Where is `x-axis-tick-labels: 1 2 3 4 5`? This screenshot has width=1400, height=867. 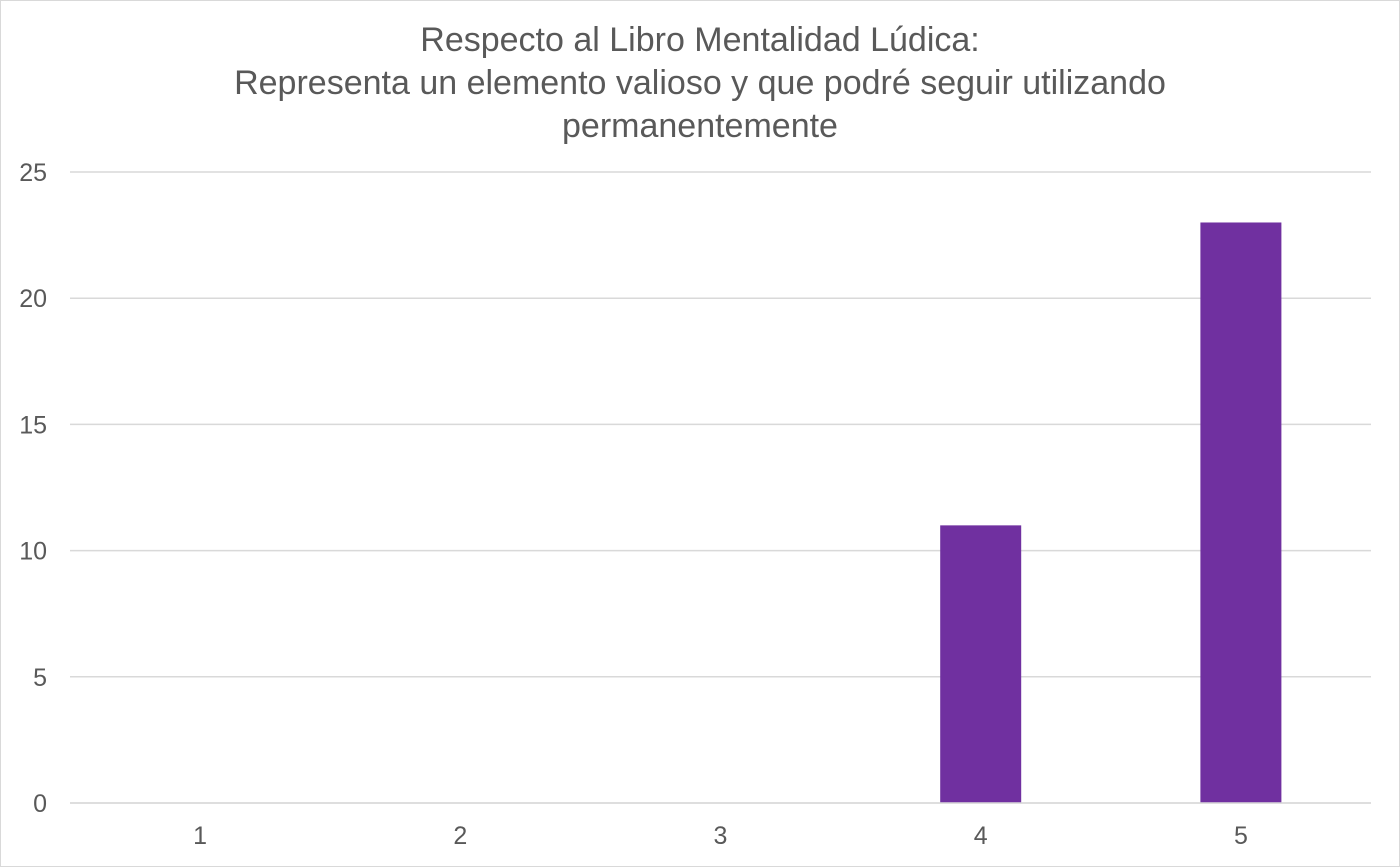
x-axis-tick-labels: 1 2 3 4 5 is located at coordinates (720, 836).